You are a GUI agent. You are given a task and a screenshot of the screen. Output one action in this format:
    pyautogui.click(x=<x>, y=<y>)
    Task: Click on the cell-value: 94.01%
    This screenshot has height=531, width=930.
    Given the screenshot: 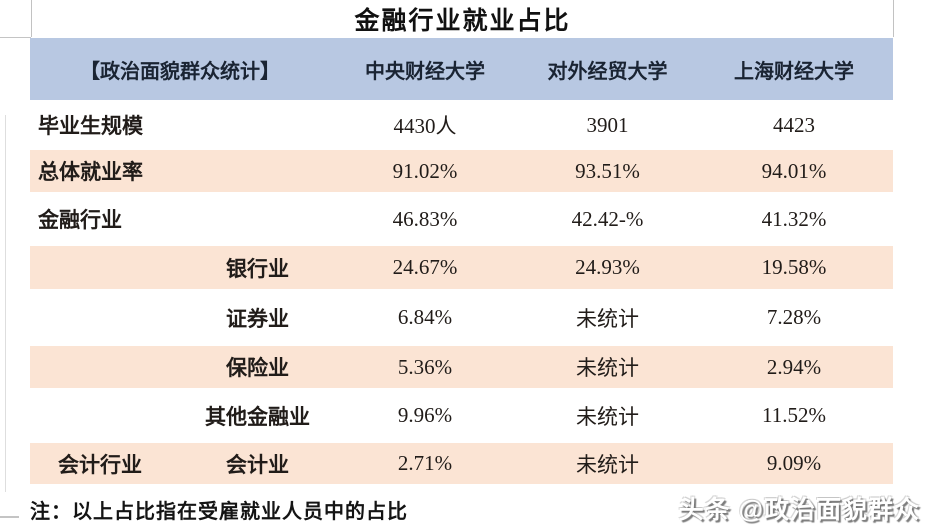 What is the action you would take?
    pyautogui.click(x=794, y=170)
    